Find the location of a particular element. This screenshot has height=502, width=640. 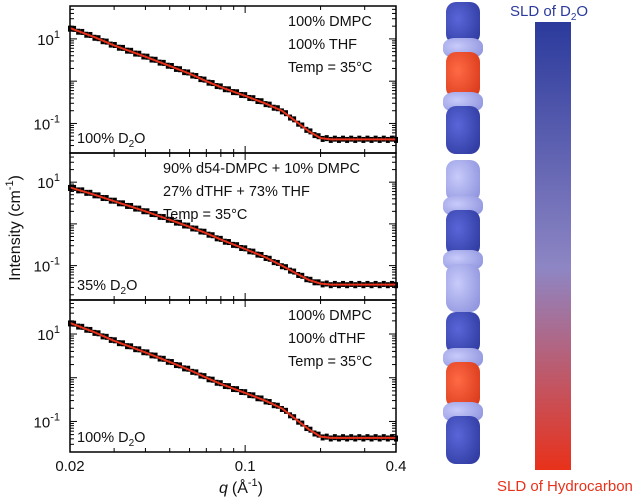

panel-annotation: 100% DMPC 100% dTHF Temp = 35°C is located at coordinates (330, 339).